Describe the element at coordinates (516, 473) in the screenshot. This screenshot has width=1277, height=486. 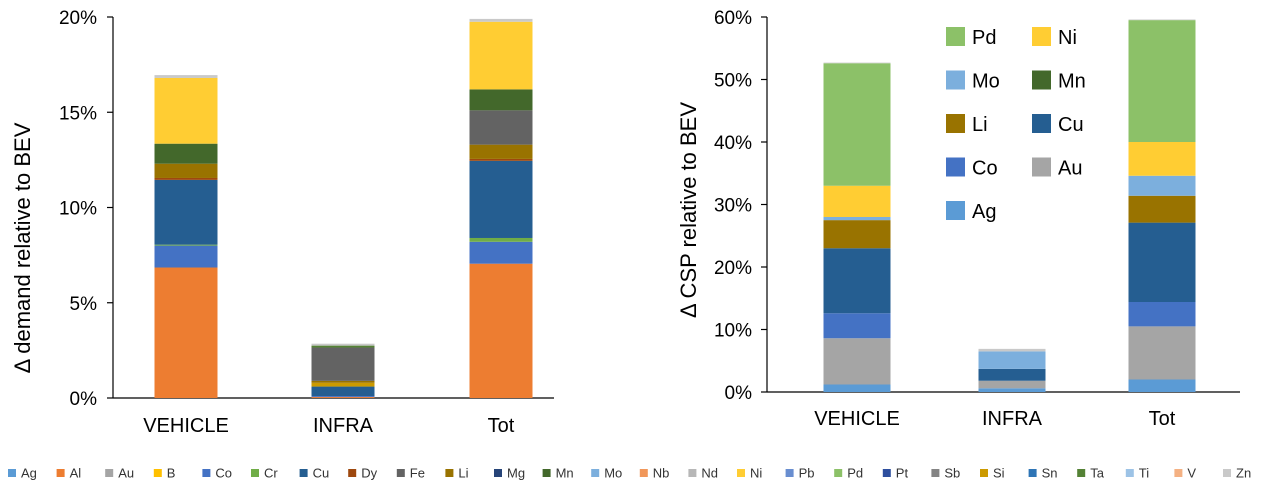
I see `legend-label: Mg` at that location.